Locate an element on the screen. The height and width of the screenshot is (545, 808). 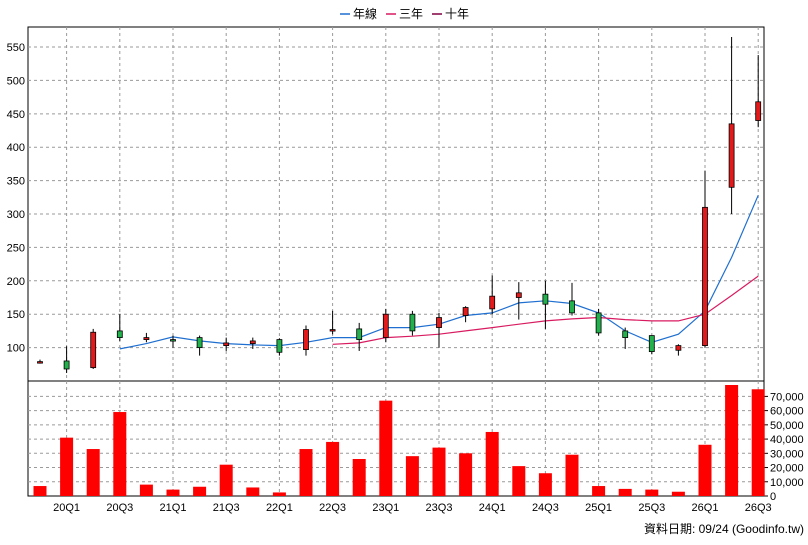
x-tick-label: 26Q3 is located at coordinates (758, 508).